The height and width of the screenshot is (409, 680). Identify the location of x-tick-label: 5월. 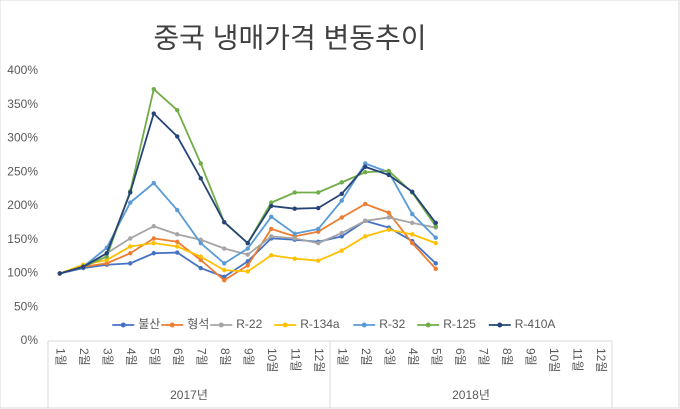
(437, 357).